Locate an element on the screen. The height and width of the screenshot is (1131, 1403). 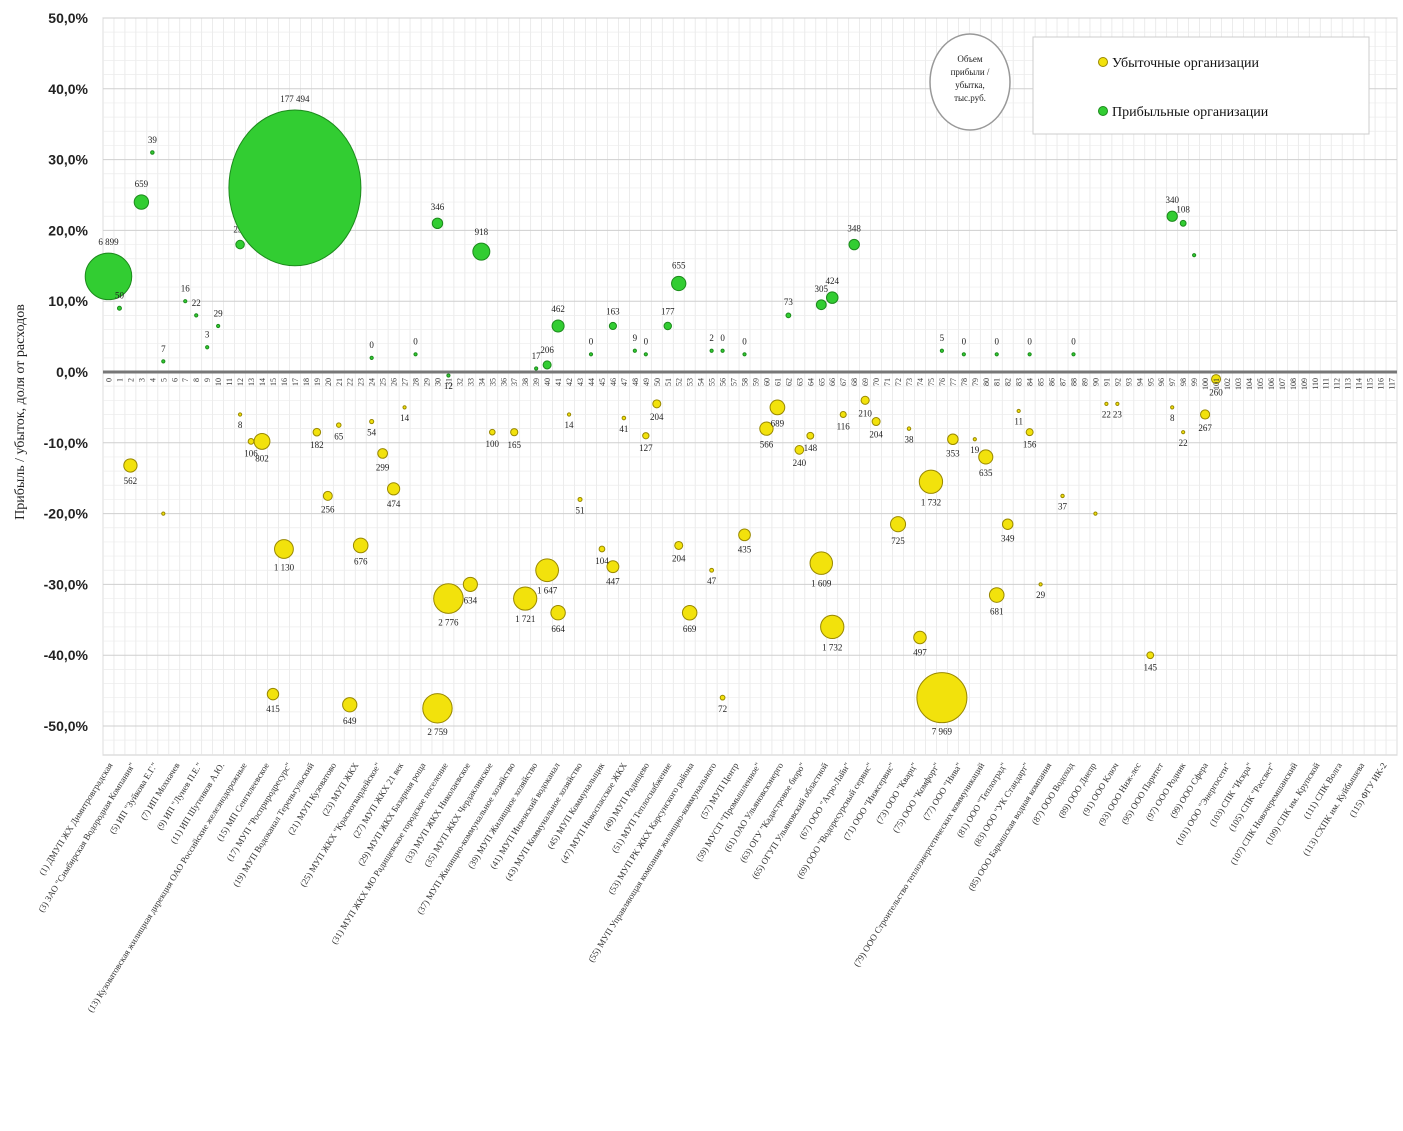
bubble-label: 14 is located at coordinates (570, 425).